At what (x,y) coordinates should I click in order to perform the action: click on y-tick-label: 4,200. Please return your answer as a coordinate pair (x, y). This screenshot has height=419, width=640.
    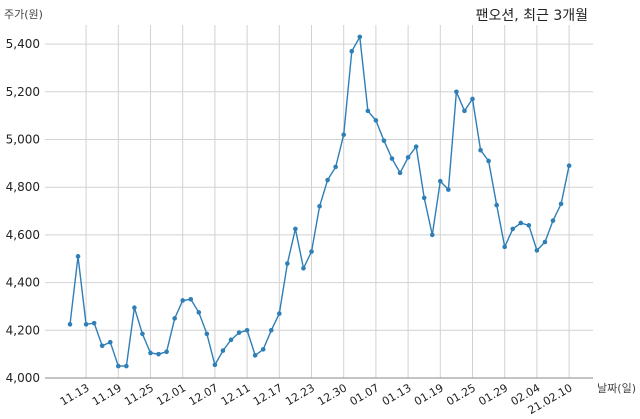
    Looking at the image, I should click on (23, 330).